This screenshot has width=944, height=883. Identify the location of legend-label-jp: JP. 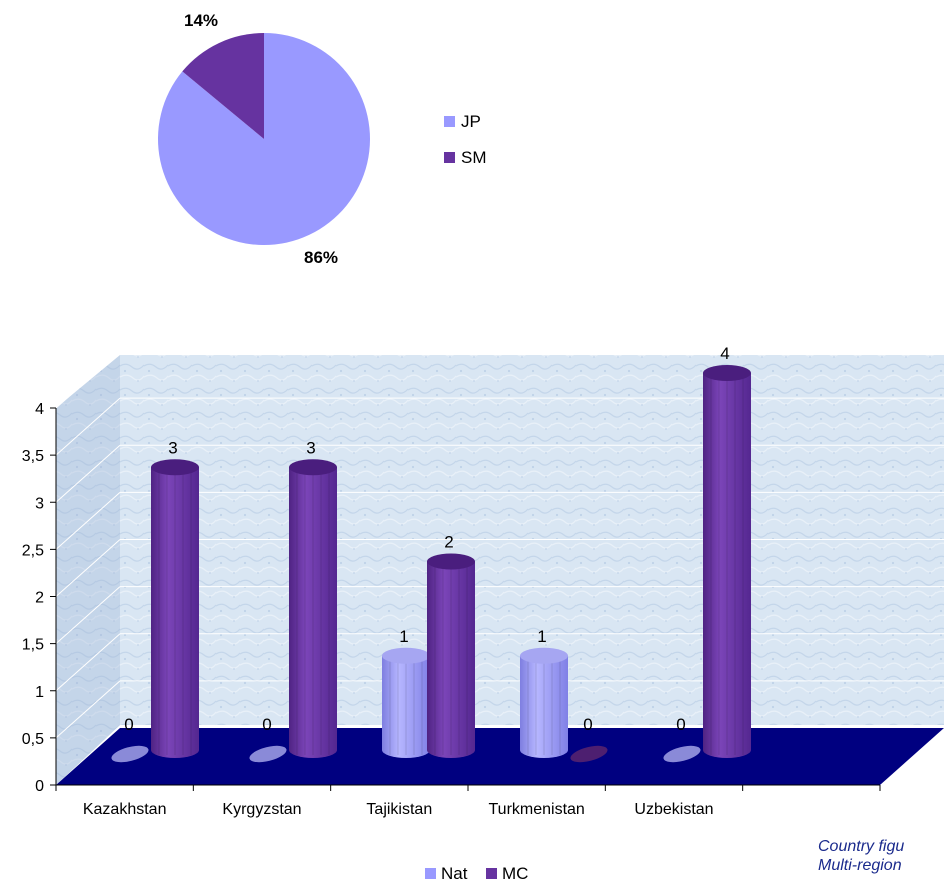
(471, 121).